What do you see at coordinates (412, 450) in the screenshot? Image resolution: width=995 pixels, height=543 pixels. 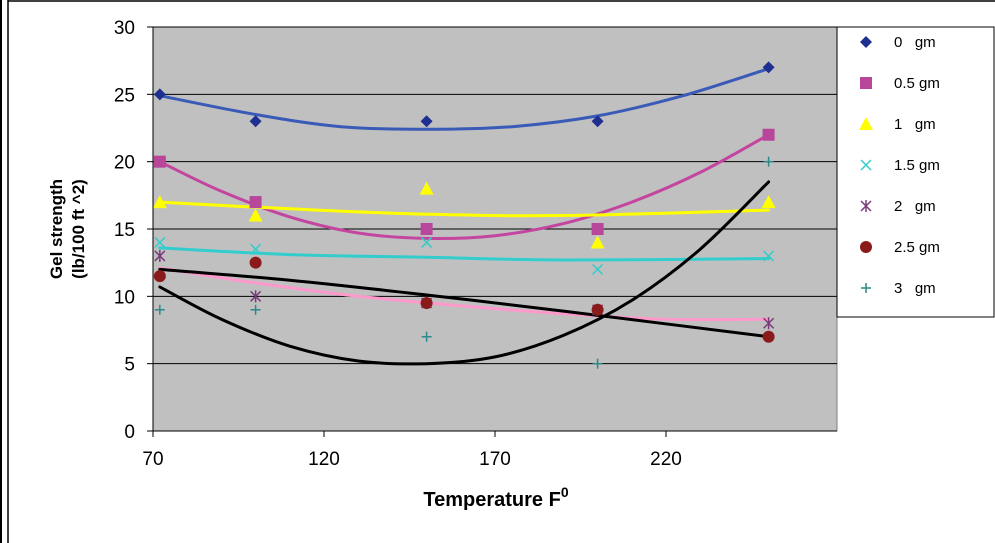 I see `x-axis-ticks: 70 120 170 220` at bounding box center [412, 450].